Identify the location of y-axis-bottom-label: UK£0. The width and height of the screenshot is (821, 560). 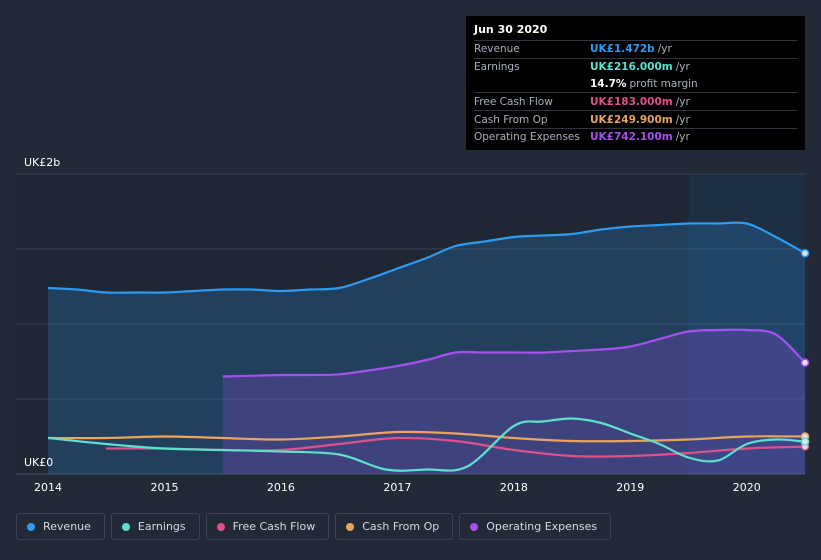
(38, 462).